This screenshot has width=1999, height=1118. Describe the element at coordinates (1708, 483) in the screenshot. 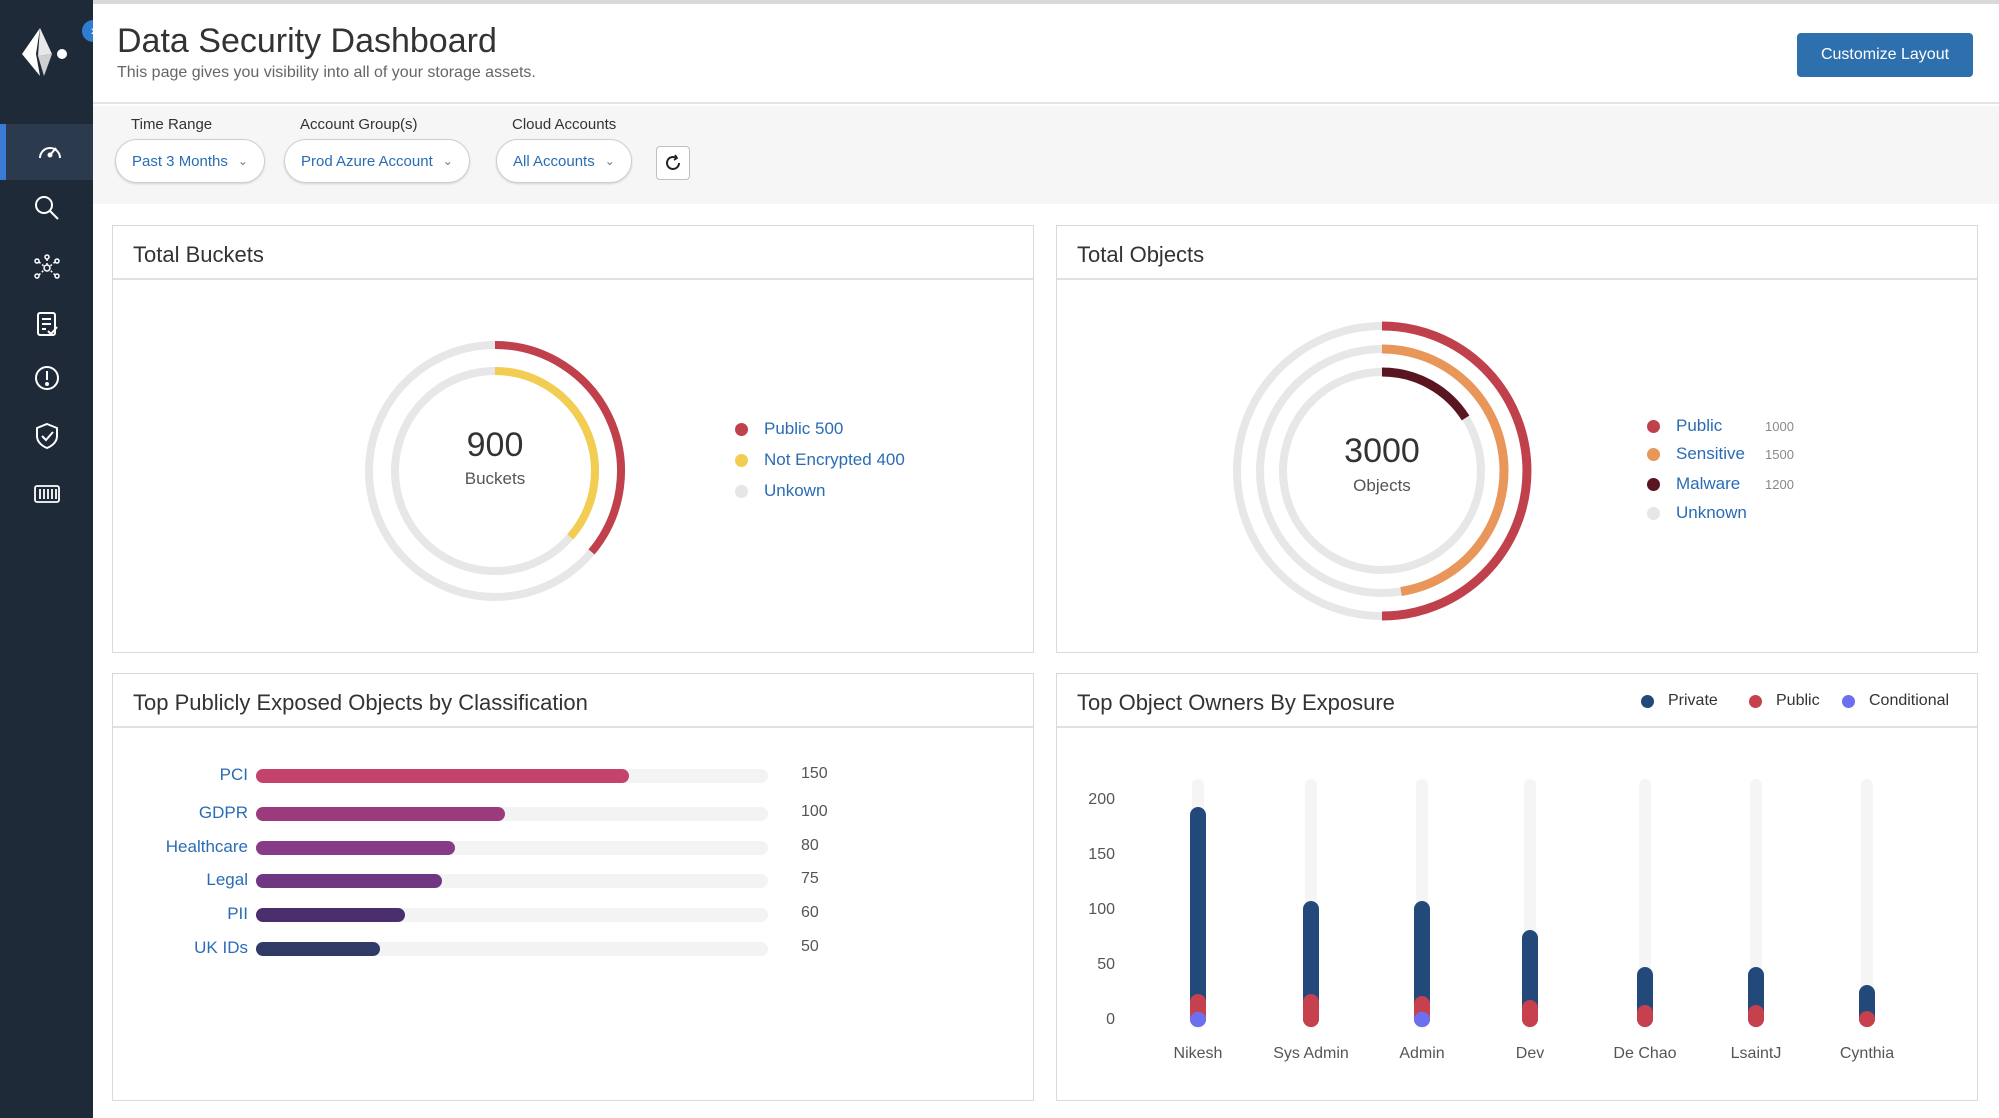

I see `legend-label: Malware` at that location.